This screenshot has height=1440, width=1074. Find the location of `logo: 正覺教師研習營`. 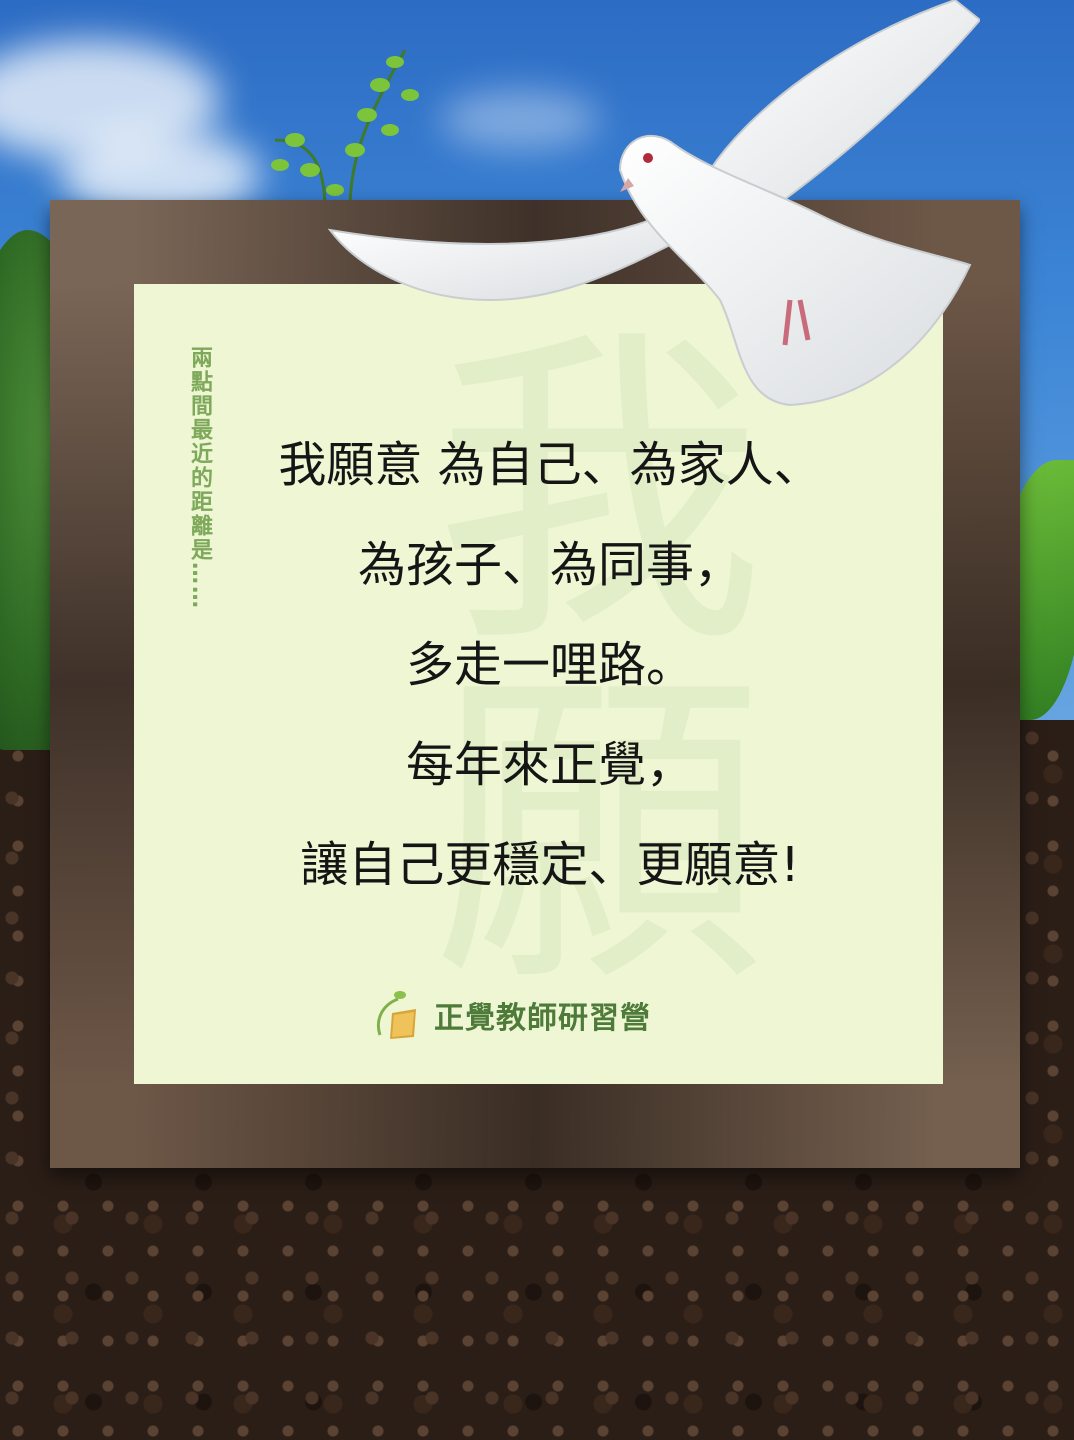

logo: 正覺教師研習營 is located at coordinates (510, 1015).